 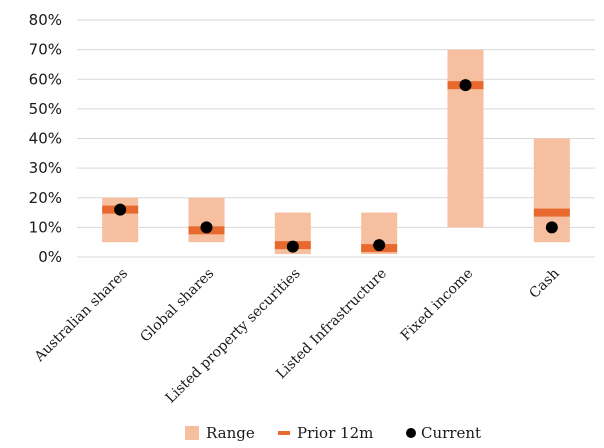 What do you see at coordinates (45, 168) in the screenshot?
I see `y-tick-label: 30%` at bounding box center [45, 168].